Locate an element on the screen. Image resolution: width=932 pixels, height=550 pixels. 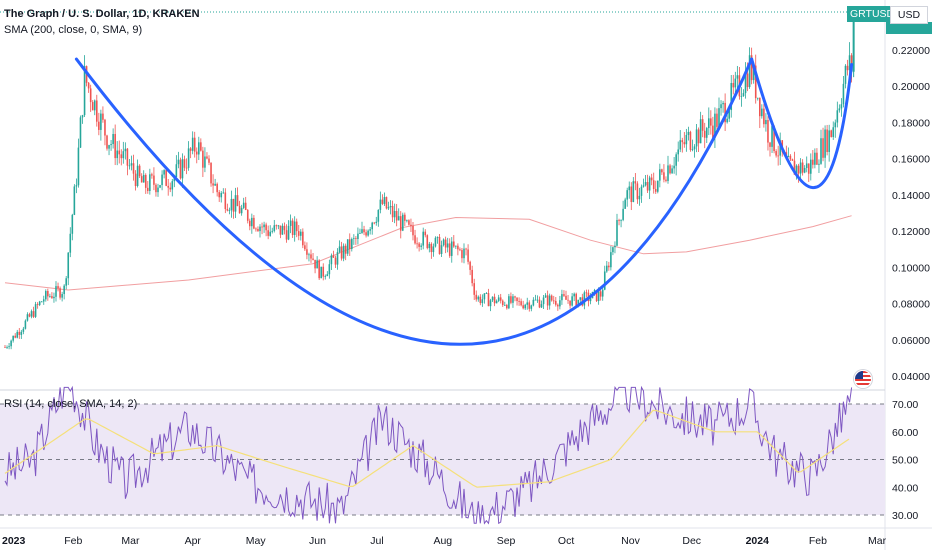
us-flag-icon is located at coordinates (863, 379).